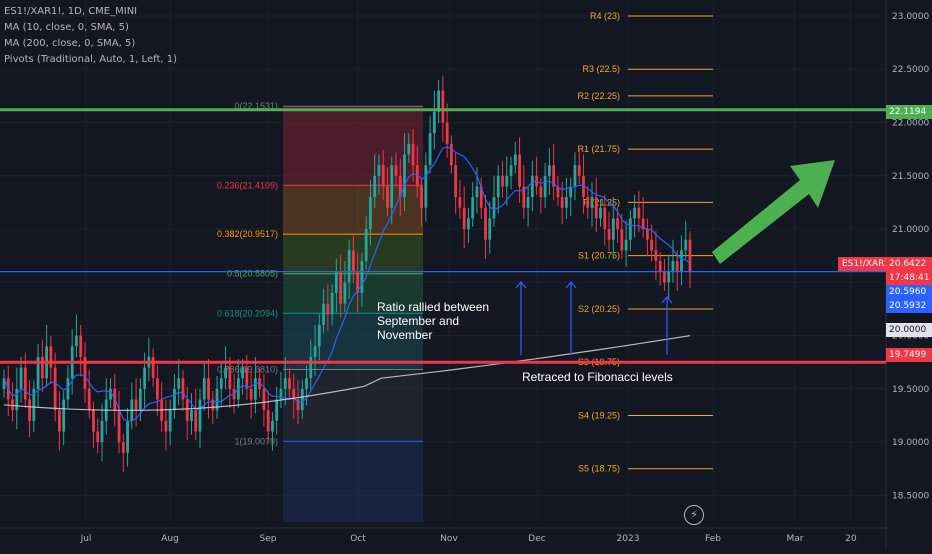 The height and width of the screenshot is (554, 932). What do you see at coordinates (795, 539) in the screenshot?
I see `time-tick-label: Mar` at bounding box center [795, 539].